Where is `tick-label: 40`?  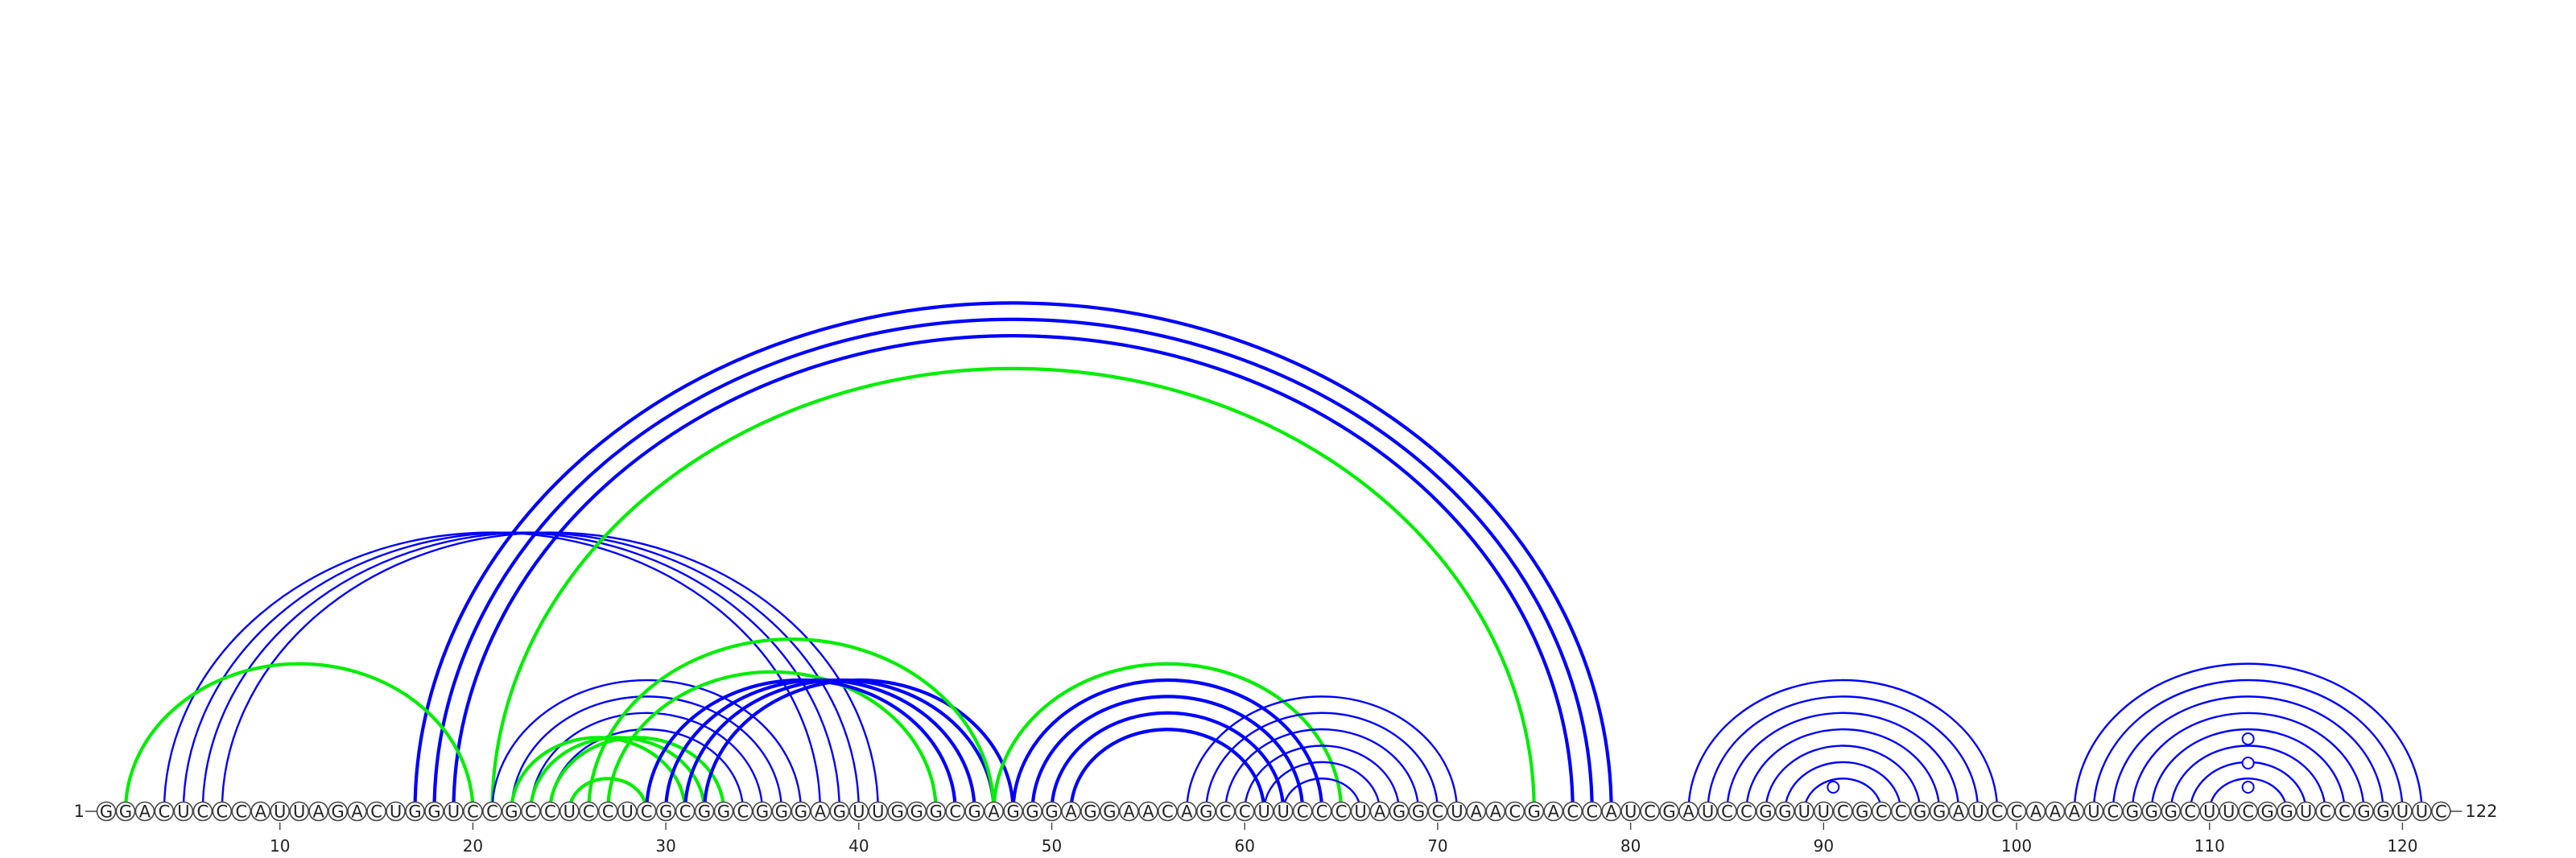 tick-label: 40 is located at coordinates (858, 846).